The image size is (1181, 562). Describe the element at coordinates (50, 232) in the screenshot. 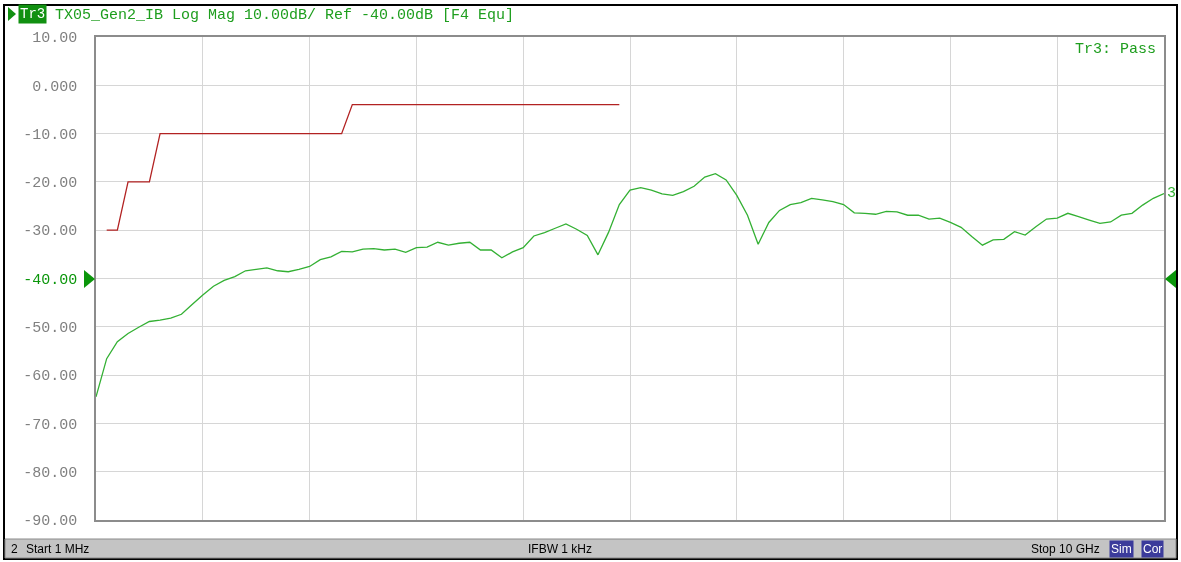

I see `y-tick-label: -30.00` at that location.